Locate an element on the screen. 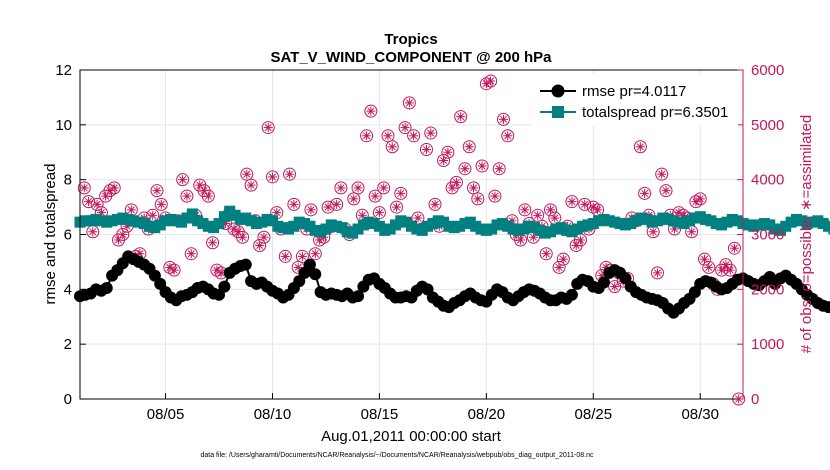 Image resolution: width=830 pixels, height=470 pixels. y-tick-label: 0 is located at coordinates (68, 399).